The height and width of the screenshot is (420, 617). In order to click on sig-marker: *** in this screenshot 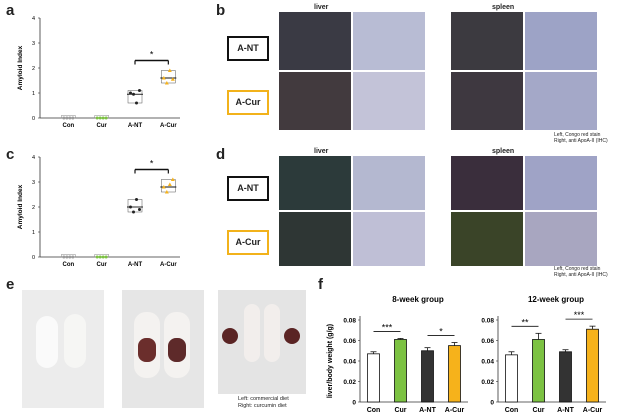, I will do `click(579, 315)`.